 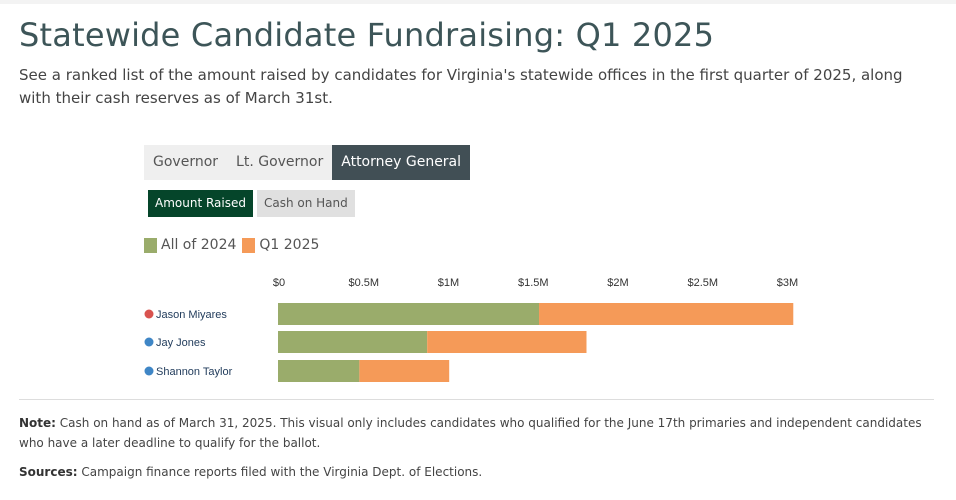 What do you see at coordinates (200, 203) in the screenshot?
I see `amount-raised-button: Amount Raised` at bounding box center [200, 203].